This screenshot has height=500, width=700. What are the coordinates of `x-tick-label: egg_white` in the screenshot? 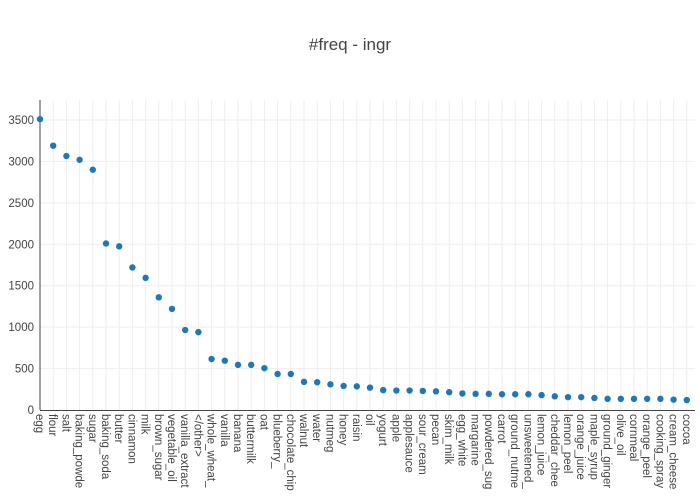 It's located at (461, 440).